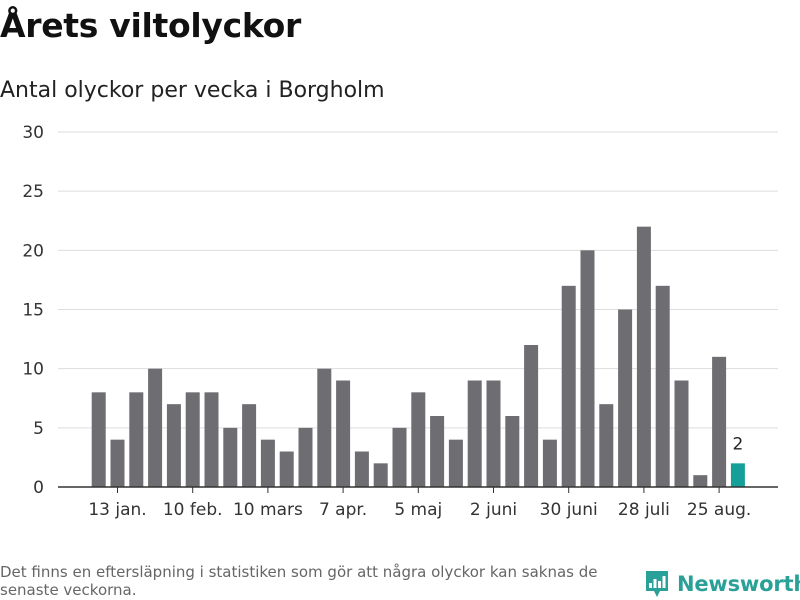 The height and width of the screenshot is (600, 800). What do you see at coordinates (418, 489) in the screenshot?
I see `x-axis` at bounding box center [418, 489].